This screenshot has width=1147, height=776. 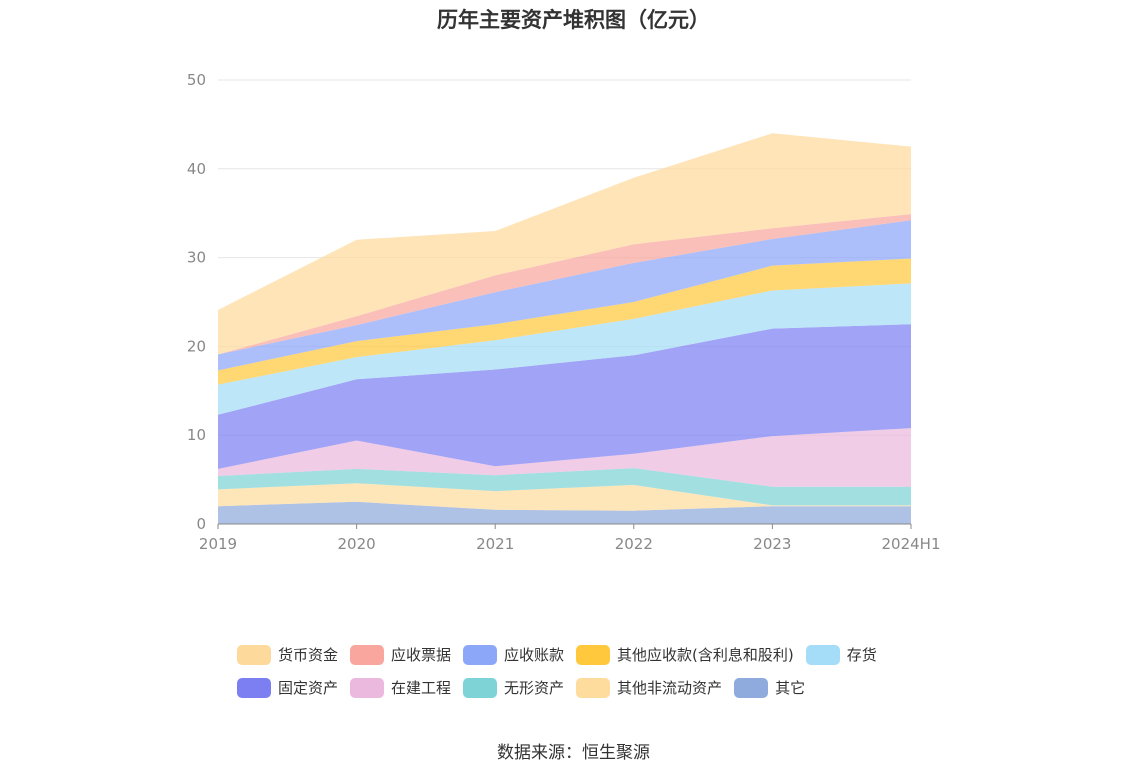 I want to click on y-tick-label: 20, so click(x=196, y=346).